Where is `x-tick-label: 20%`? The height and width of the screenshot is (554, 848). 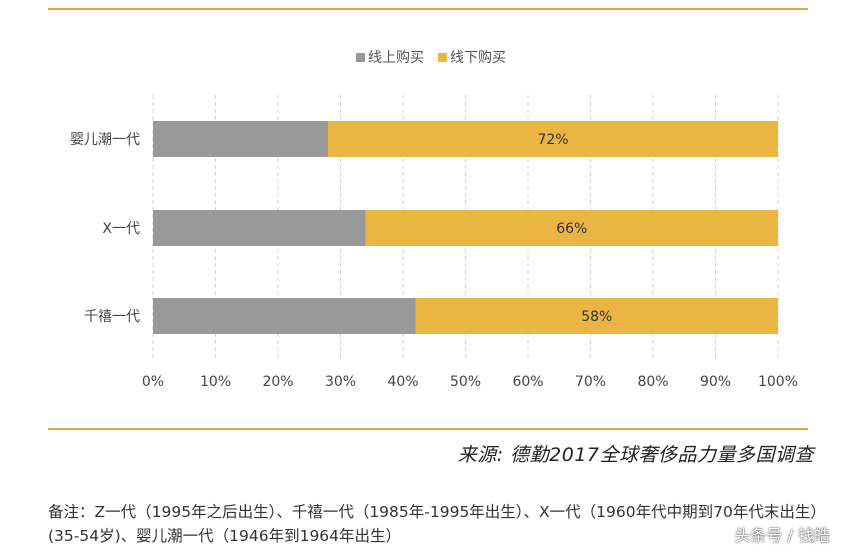 x-tick-label: 20% is located at coordinates (277, 382).